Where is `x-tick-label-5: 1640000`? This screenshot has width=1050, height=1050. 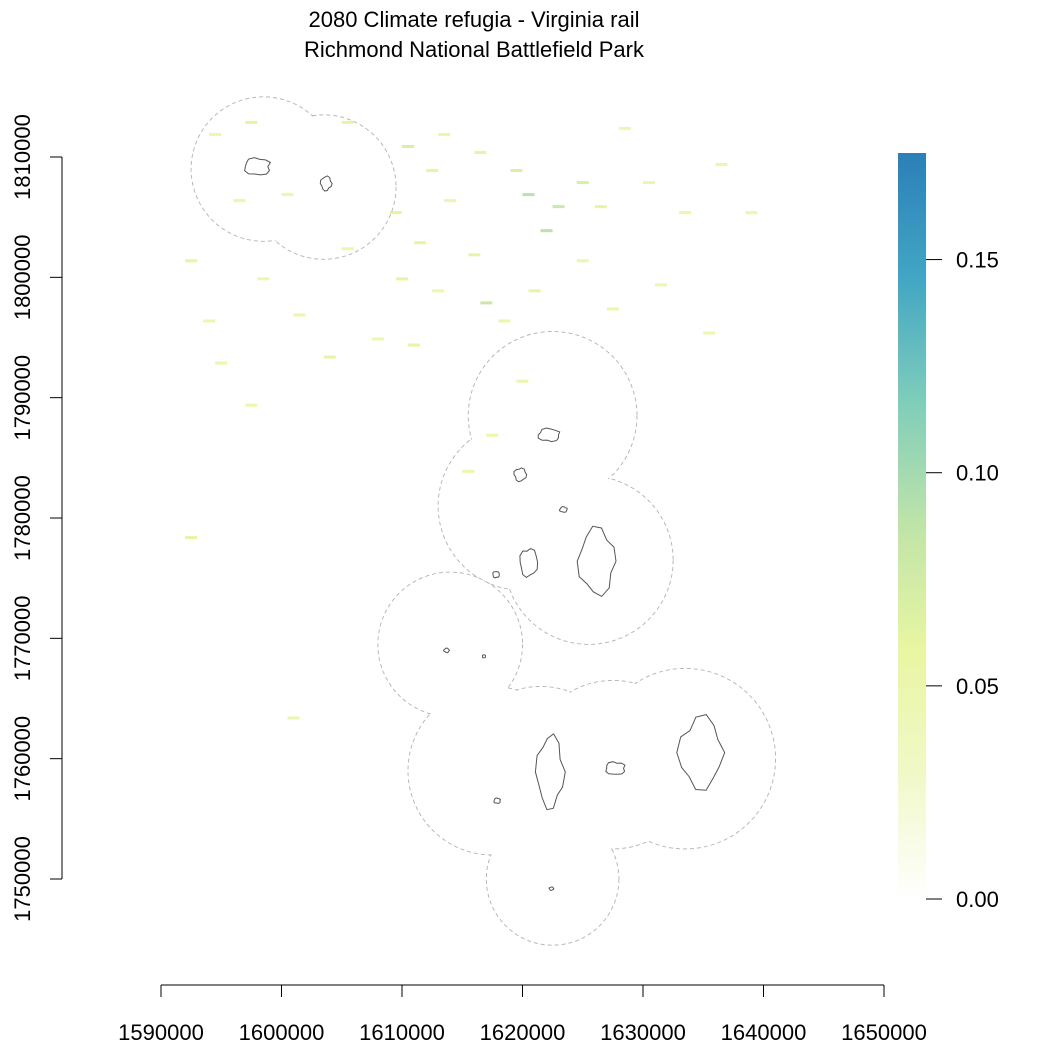
x-tick-label-5: 1640000 is located at coordinates (764, 1032).